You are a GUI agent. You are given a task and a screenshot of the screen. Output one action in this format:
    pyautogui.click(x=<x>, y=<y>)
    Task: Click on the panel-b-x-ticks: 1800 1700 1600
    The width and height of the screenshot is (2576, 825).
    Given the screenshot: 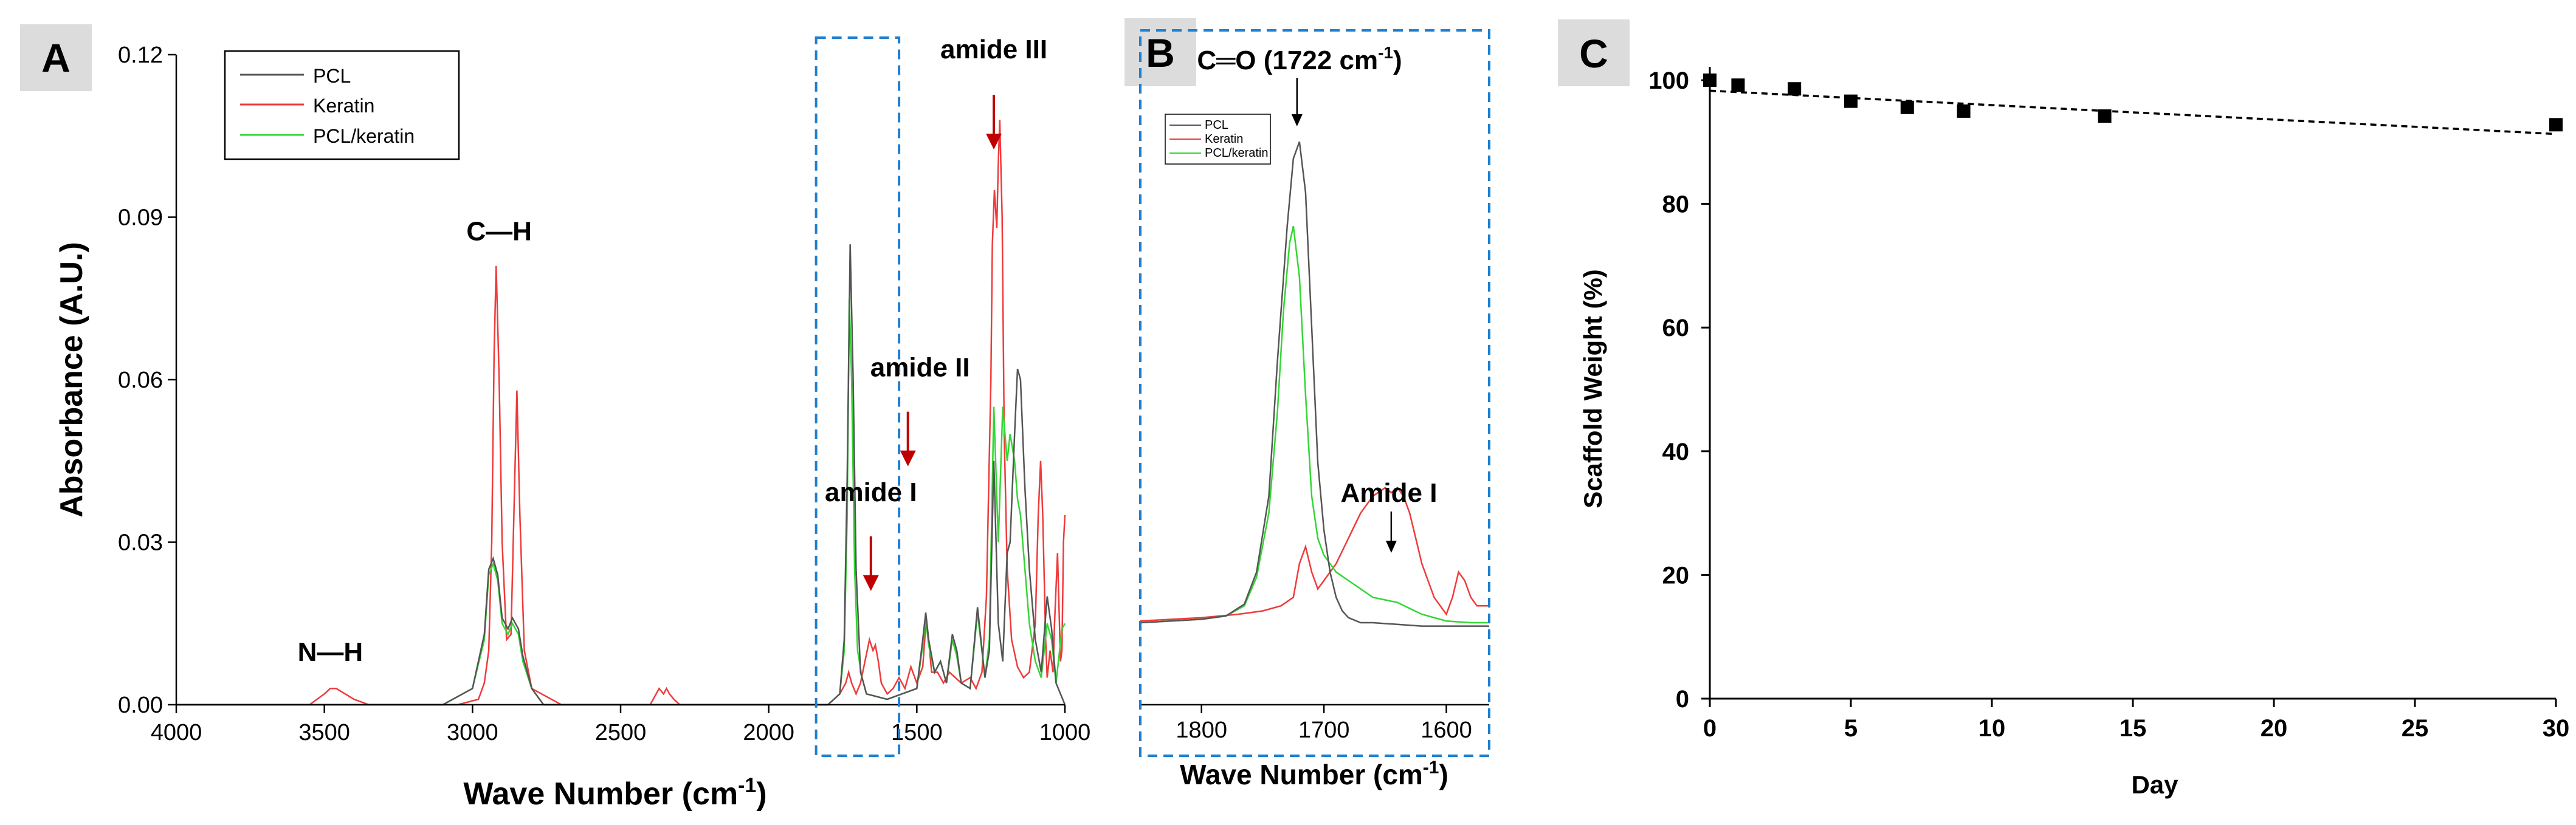 What is the action you would take?
    pyautogui.click(x=1324, y=724)
    